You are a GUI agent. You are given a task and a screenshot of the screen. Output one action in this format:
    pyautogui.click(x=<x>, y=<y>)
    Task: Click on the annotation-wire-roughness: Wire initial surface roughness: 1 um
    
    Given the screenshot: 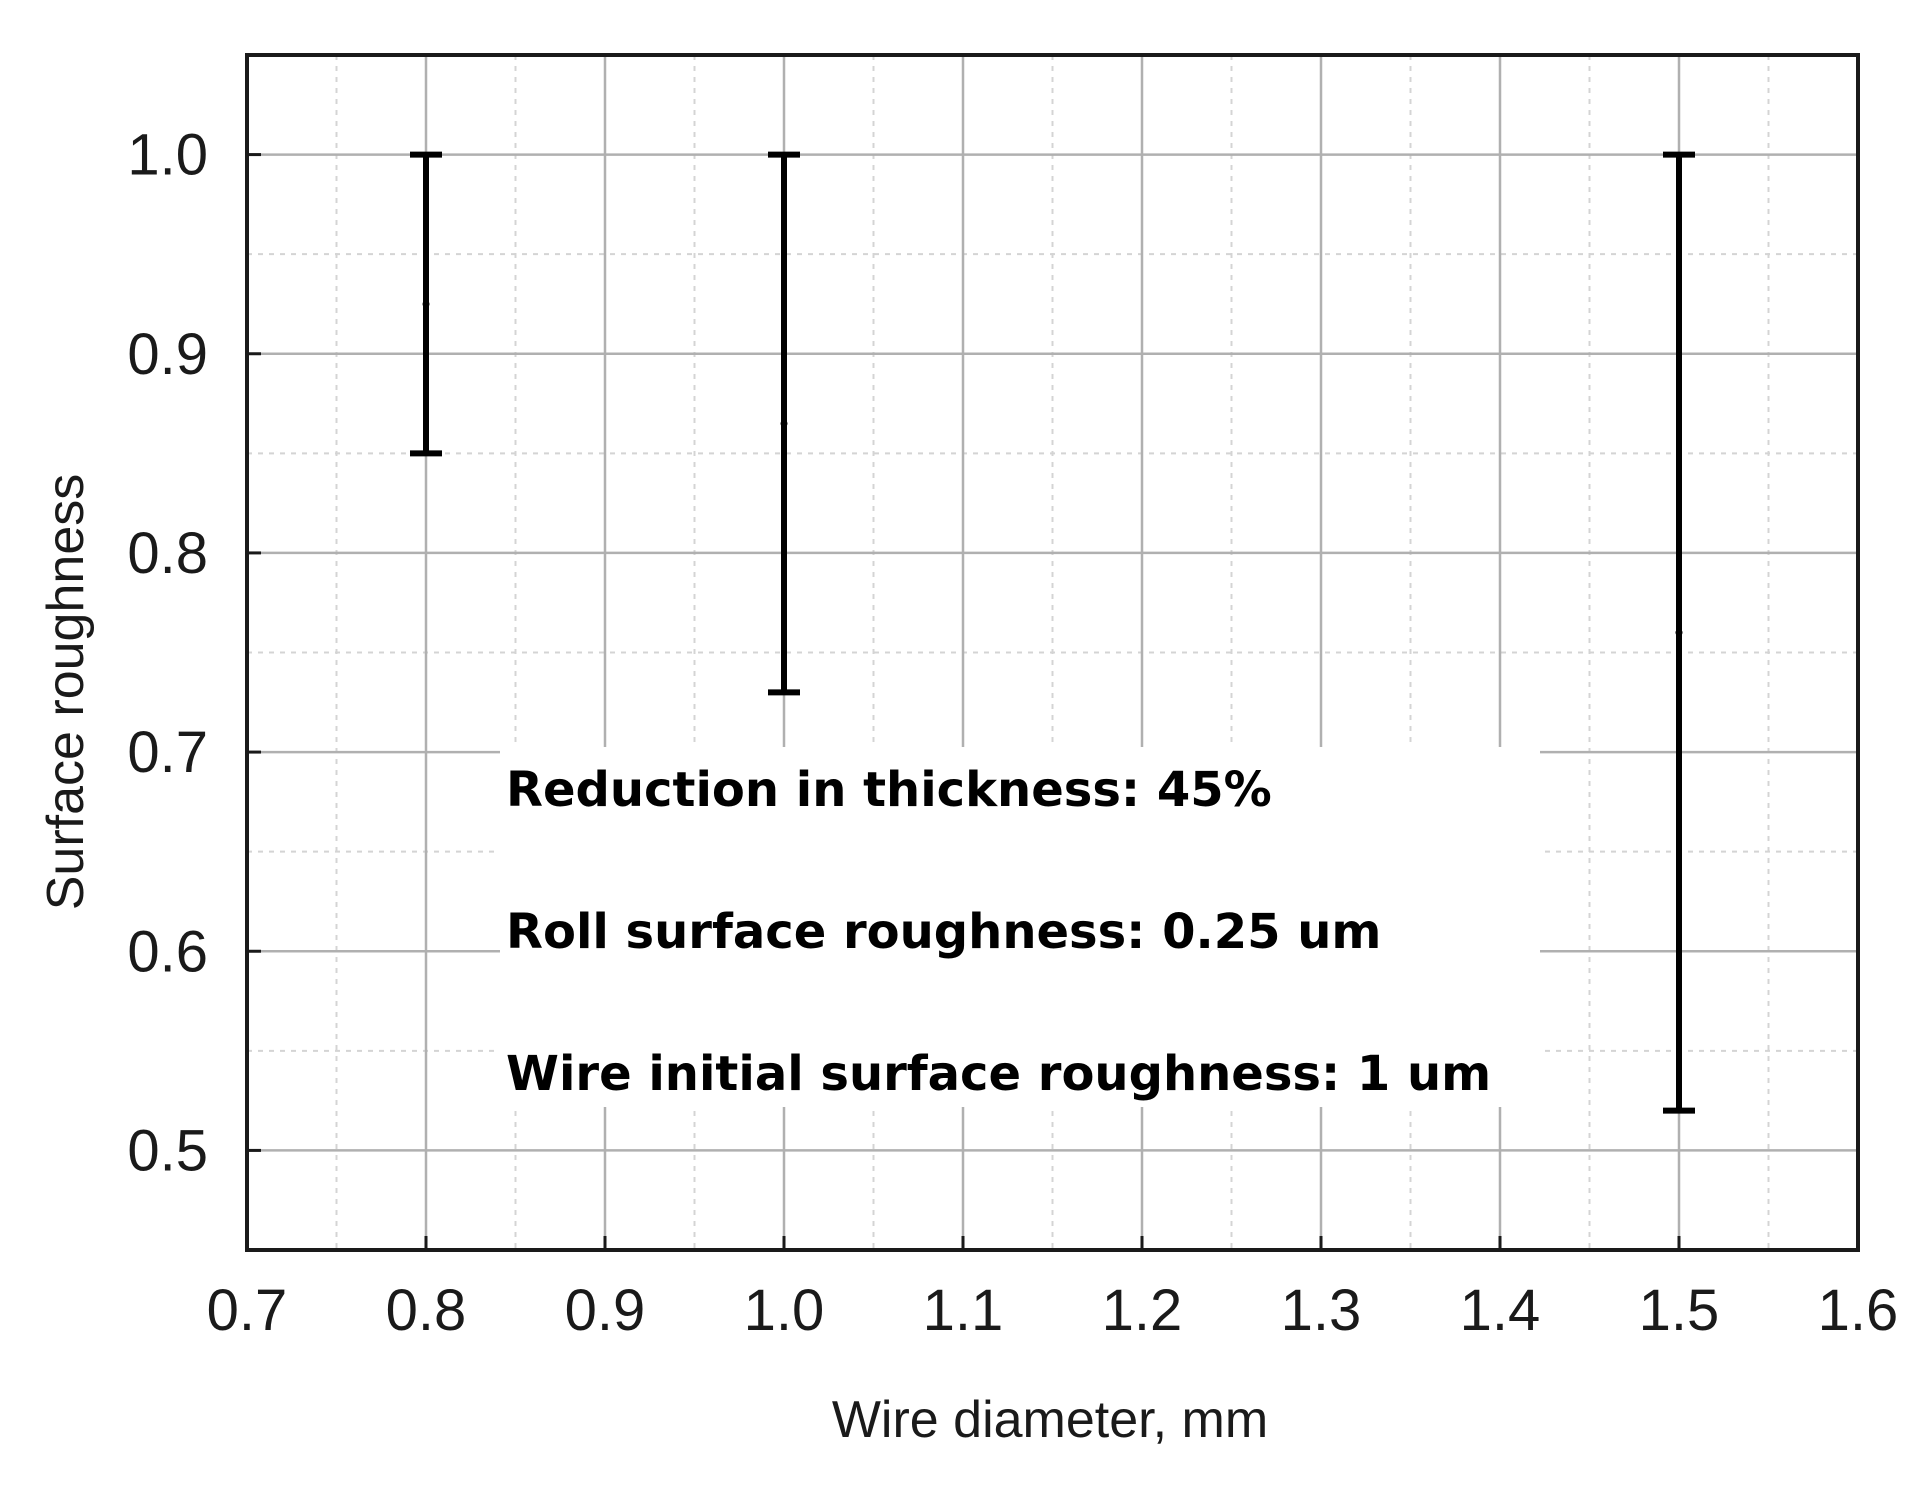 What is the action you would take?
    pyautogui.click(x=998, y=1074)
    